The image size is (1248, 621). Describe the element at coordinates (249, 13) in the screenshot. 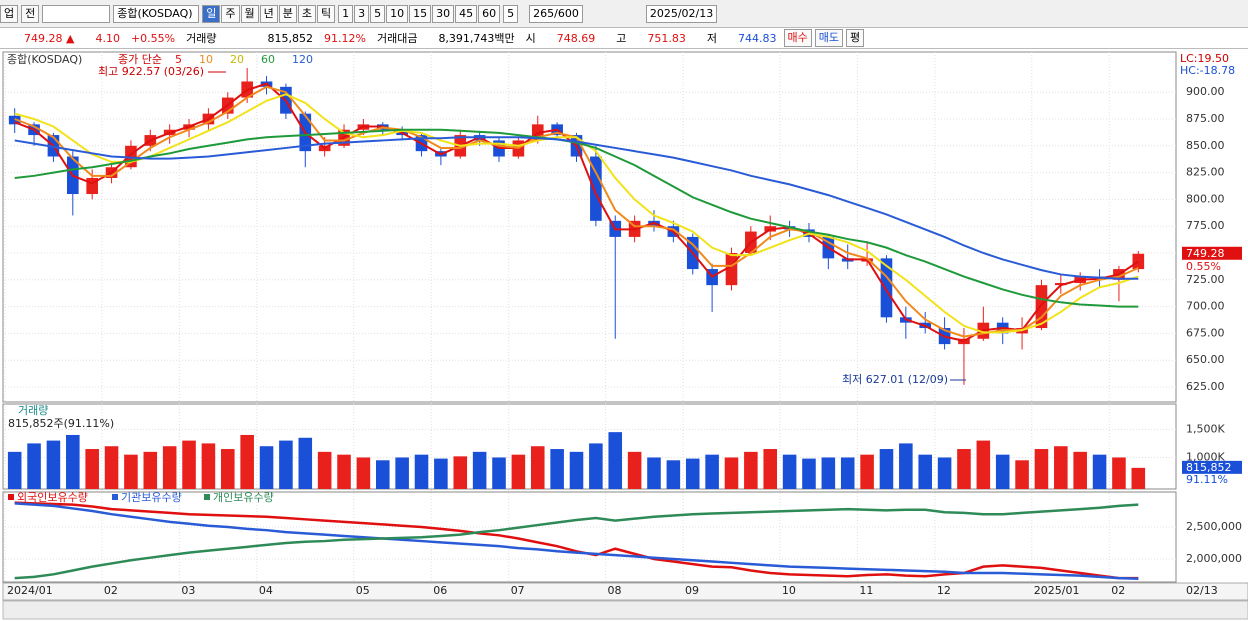

I see `period-button: 월` at that location.